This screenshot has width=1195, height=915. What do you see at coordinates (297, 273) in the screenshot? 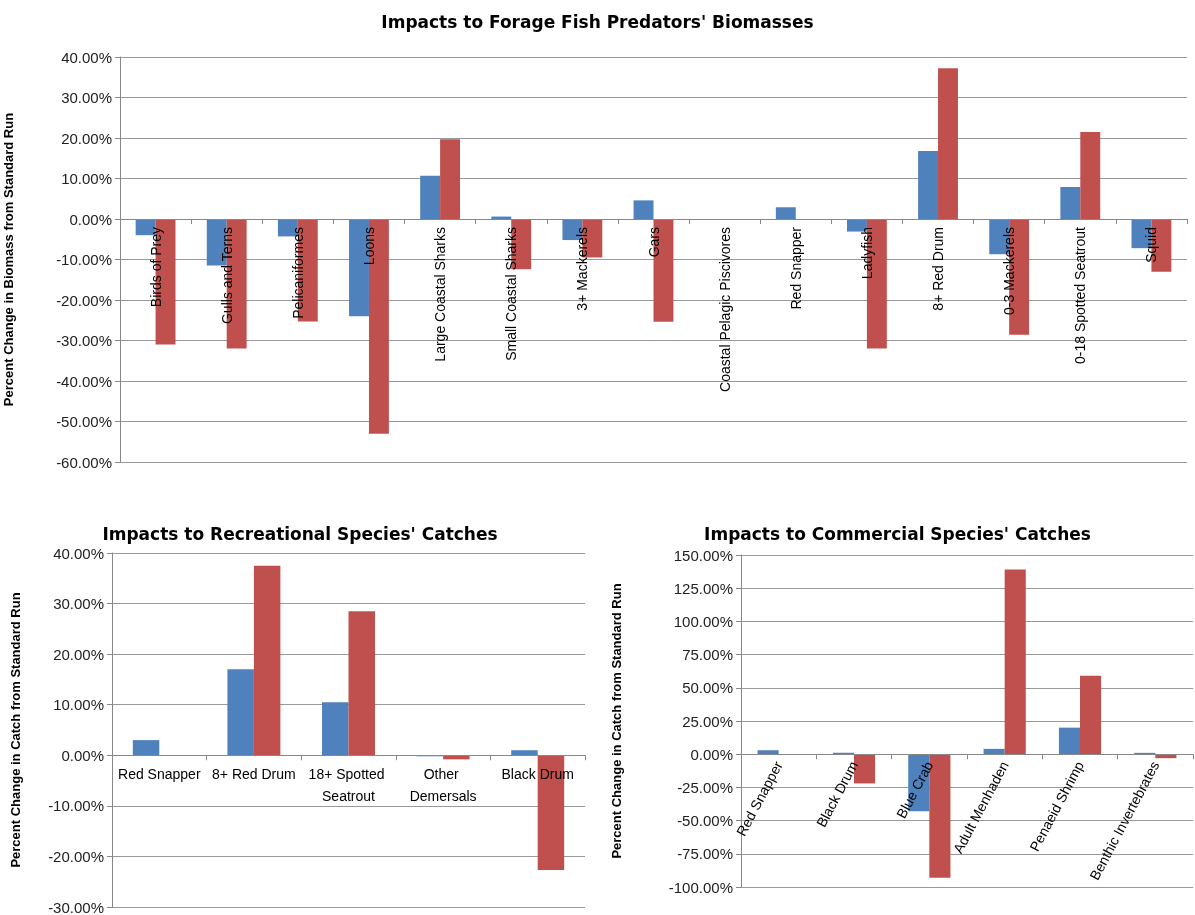
I see `x-tick-label: Pelicaniformes` at bounding box center [297, 273].